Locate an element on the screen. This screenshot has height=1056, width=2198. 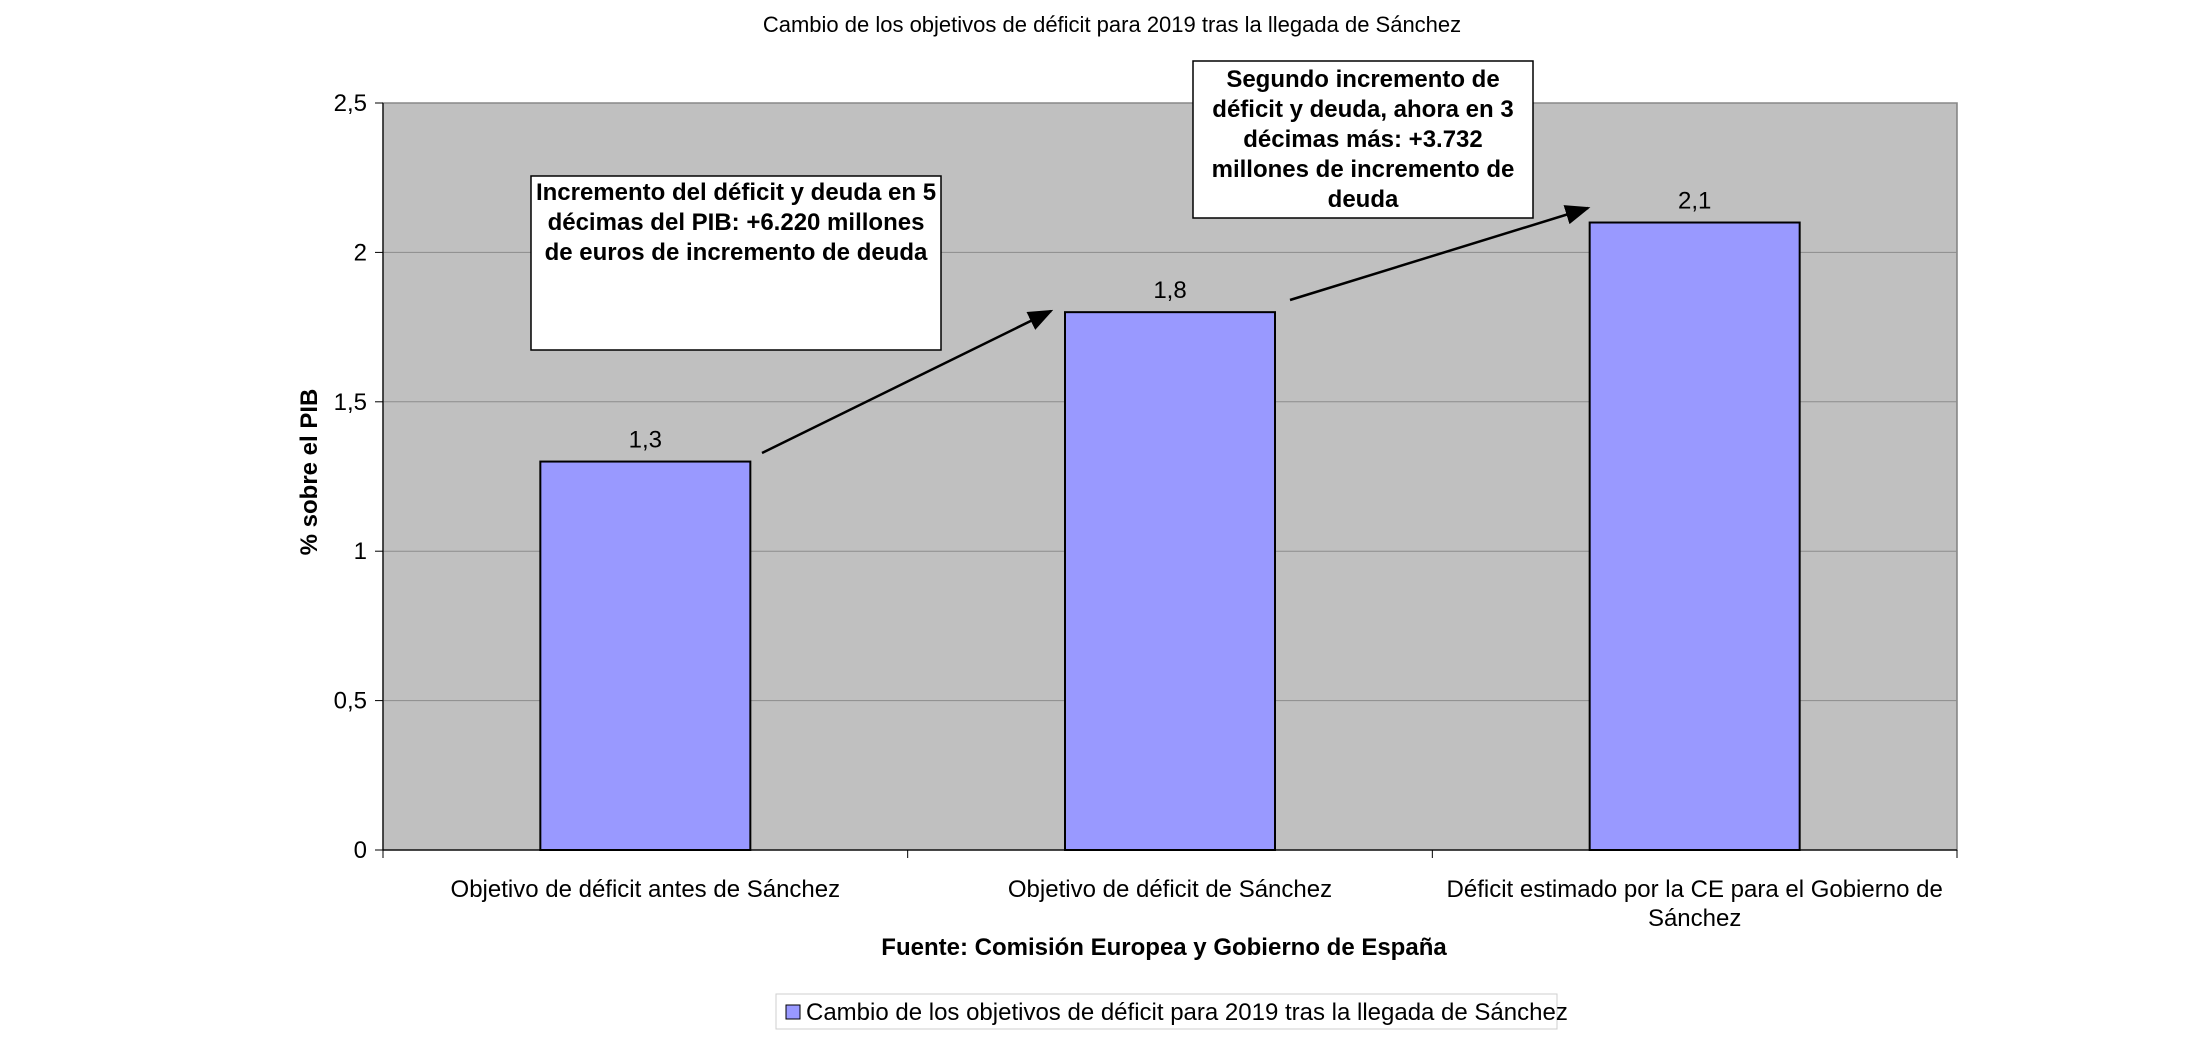
data-label: 1,3 is located at coordinates (645, 440).